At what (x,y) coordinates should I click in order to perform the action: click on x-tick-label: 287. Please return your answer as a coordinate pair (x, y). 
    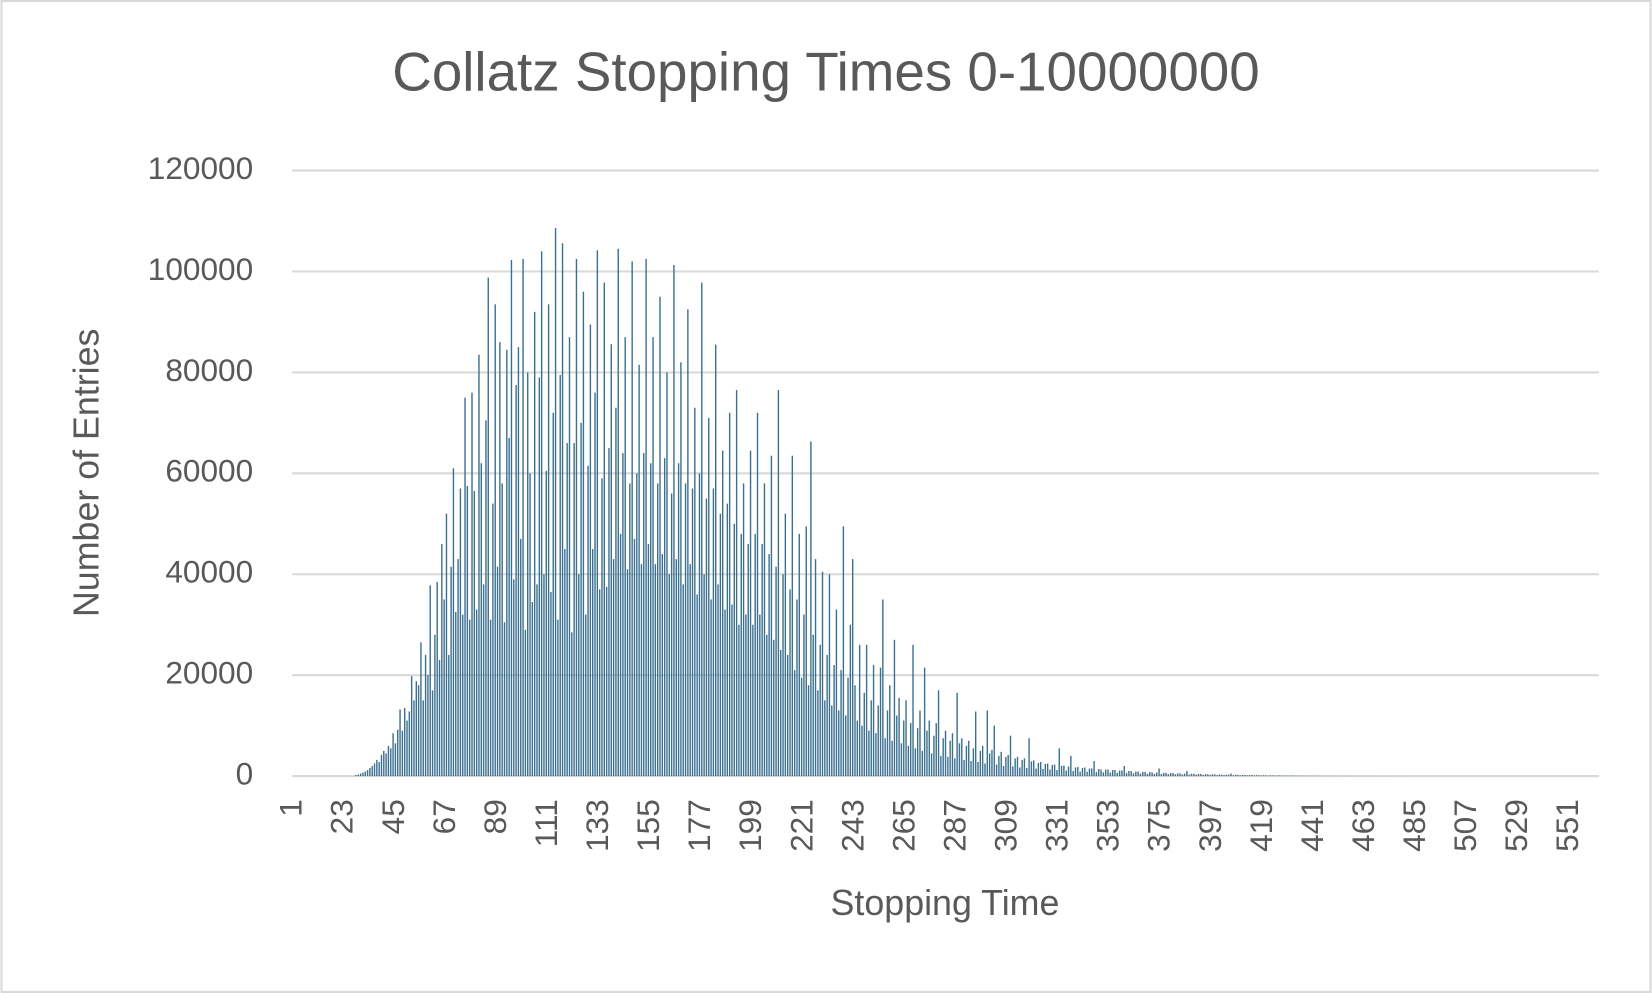
    Looking at the image, I should click on (954, 825).